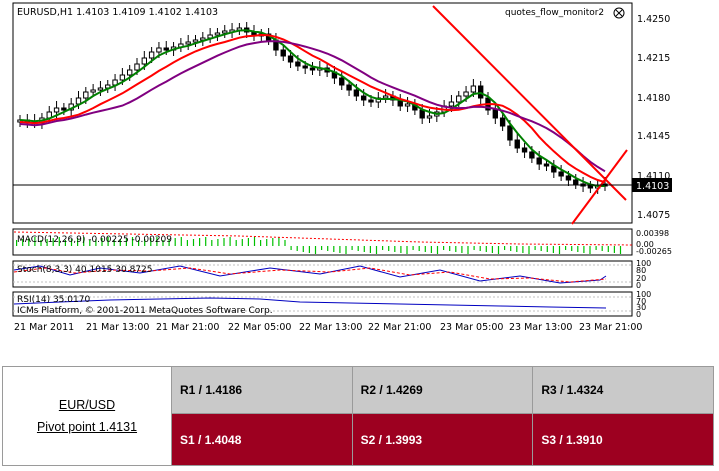 The height and width of the screenshot is (471, 719). What do you see at coordinates (259, 327) in the screenshot?
I see `time-label-4: 22 Mar 05:00` at bounding box center [259, 327].